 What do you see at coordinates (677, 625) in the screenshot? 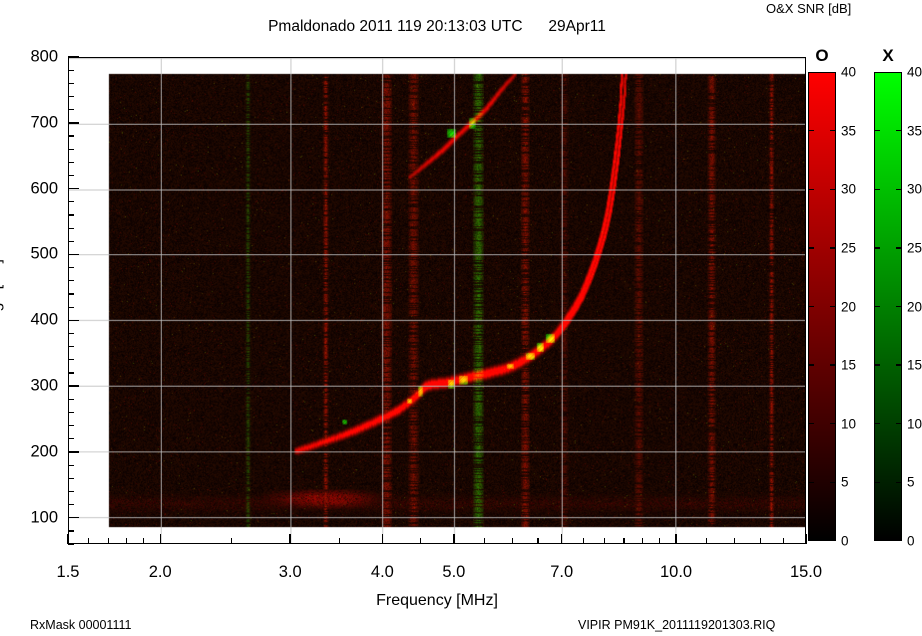
I see `file-info-label: VIPIR PM91K_2011119201303.RIQ` at bounding box center [677, 625].